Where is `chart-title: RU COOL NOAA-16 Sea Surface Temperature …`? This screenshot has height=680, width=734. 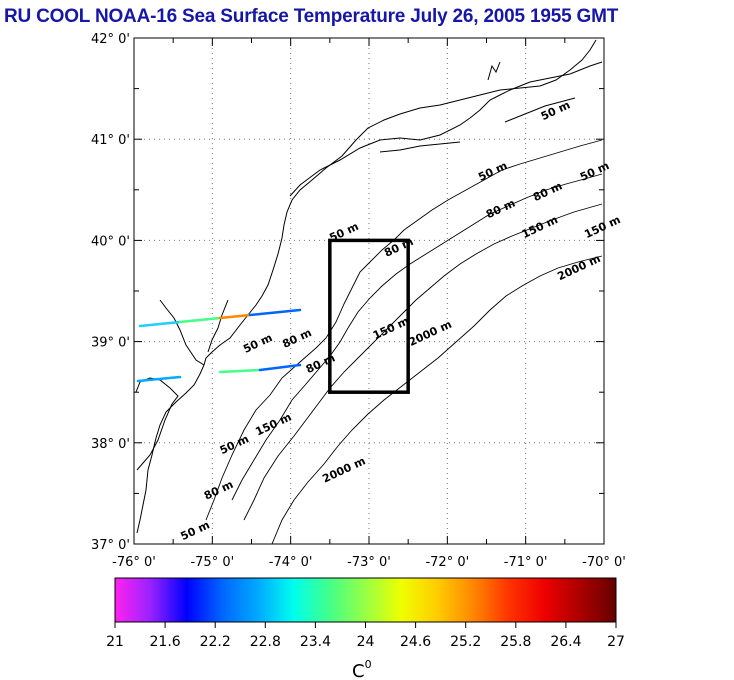
chart-title: RU COOL NOAA-16 Sea Surface Temperature … is located at coordinates (311, 16).